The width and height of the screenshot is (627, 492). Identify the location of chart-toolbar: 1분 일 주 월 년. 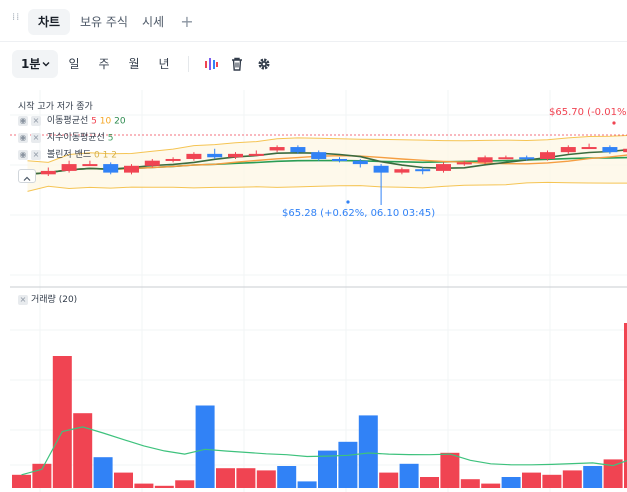
(313, 64).